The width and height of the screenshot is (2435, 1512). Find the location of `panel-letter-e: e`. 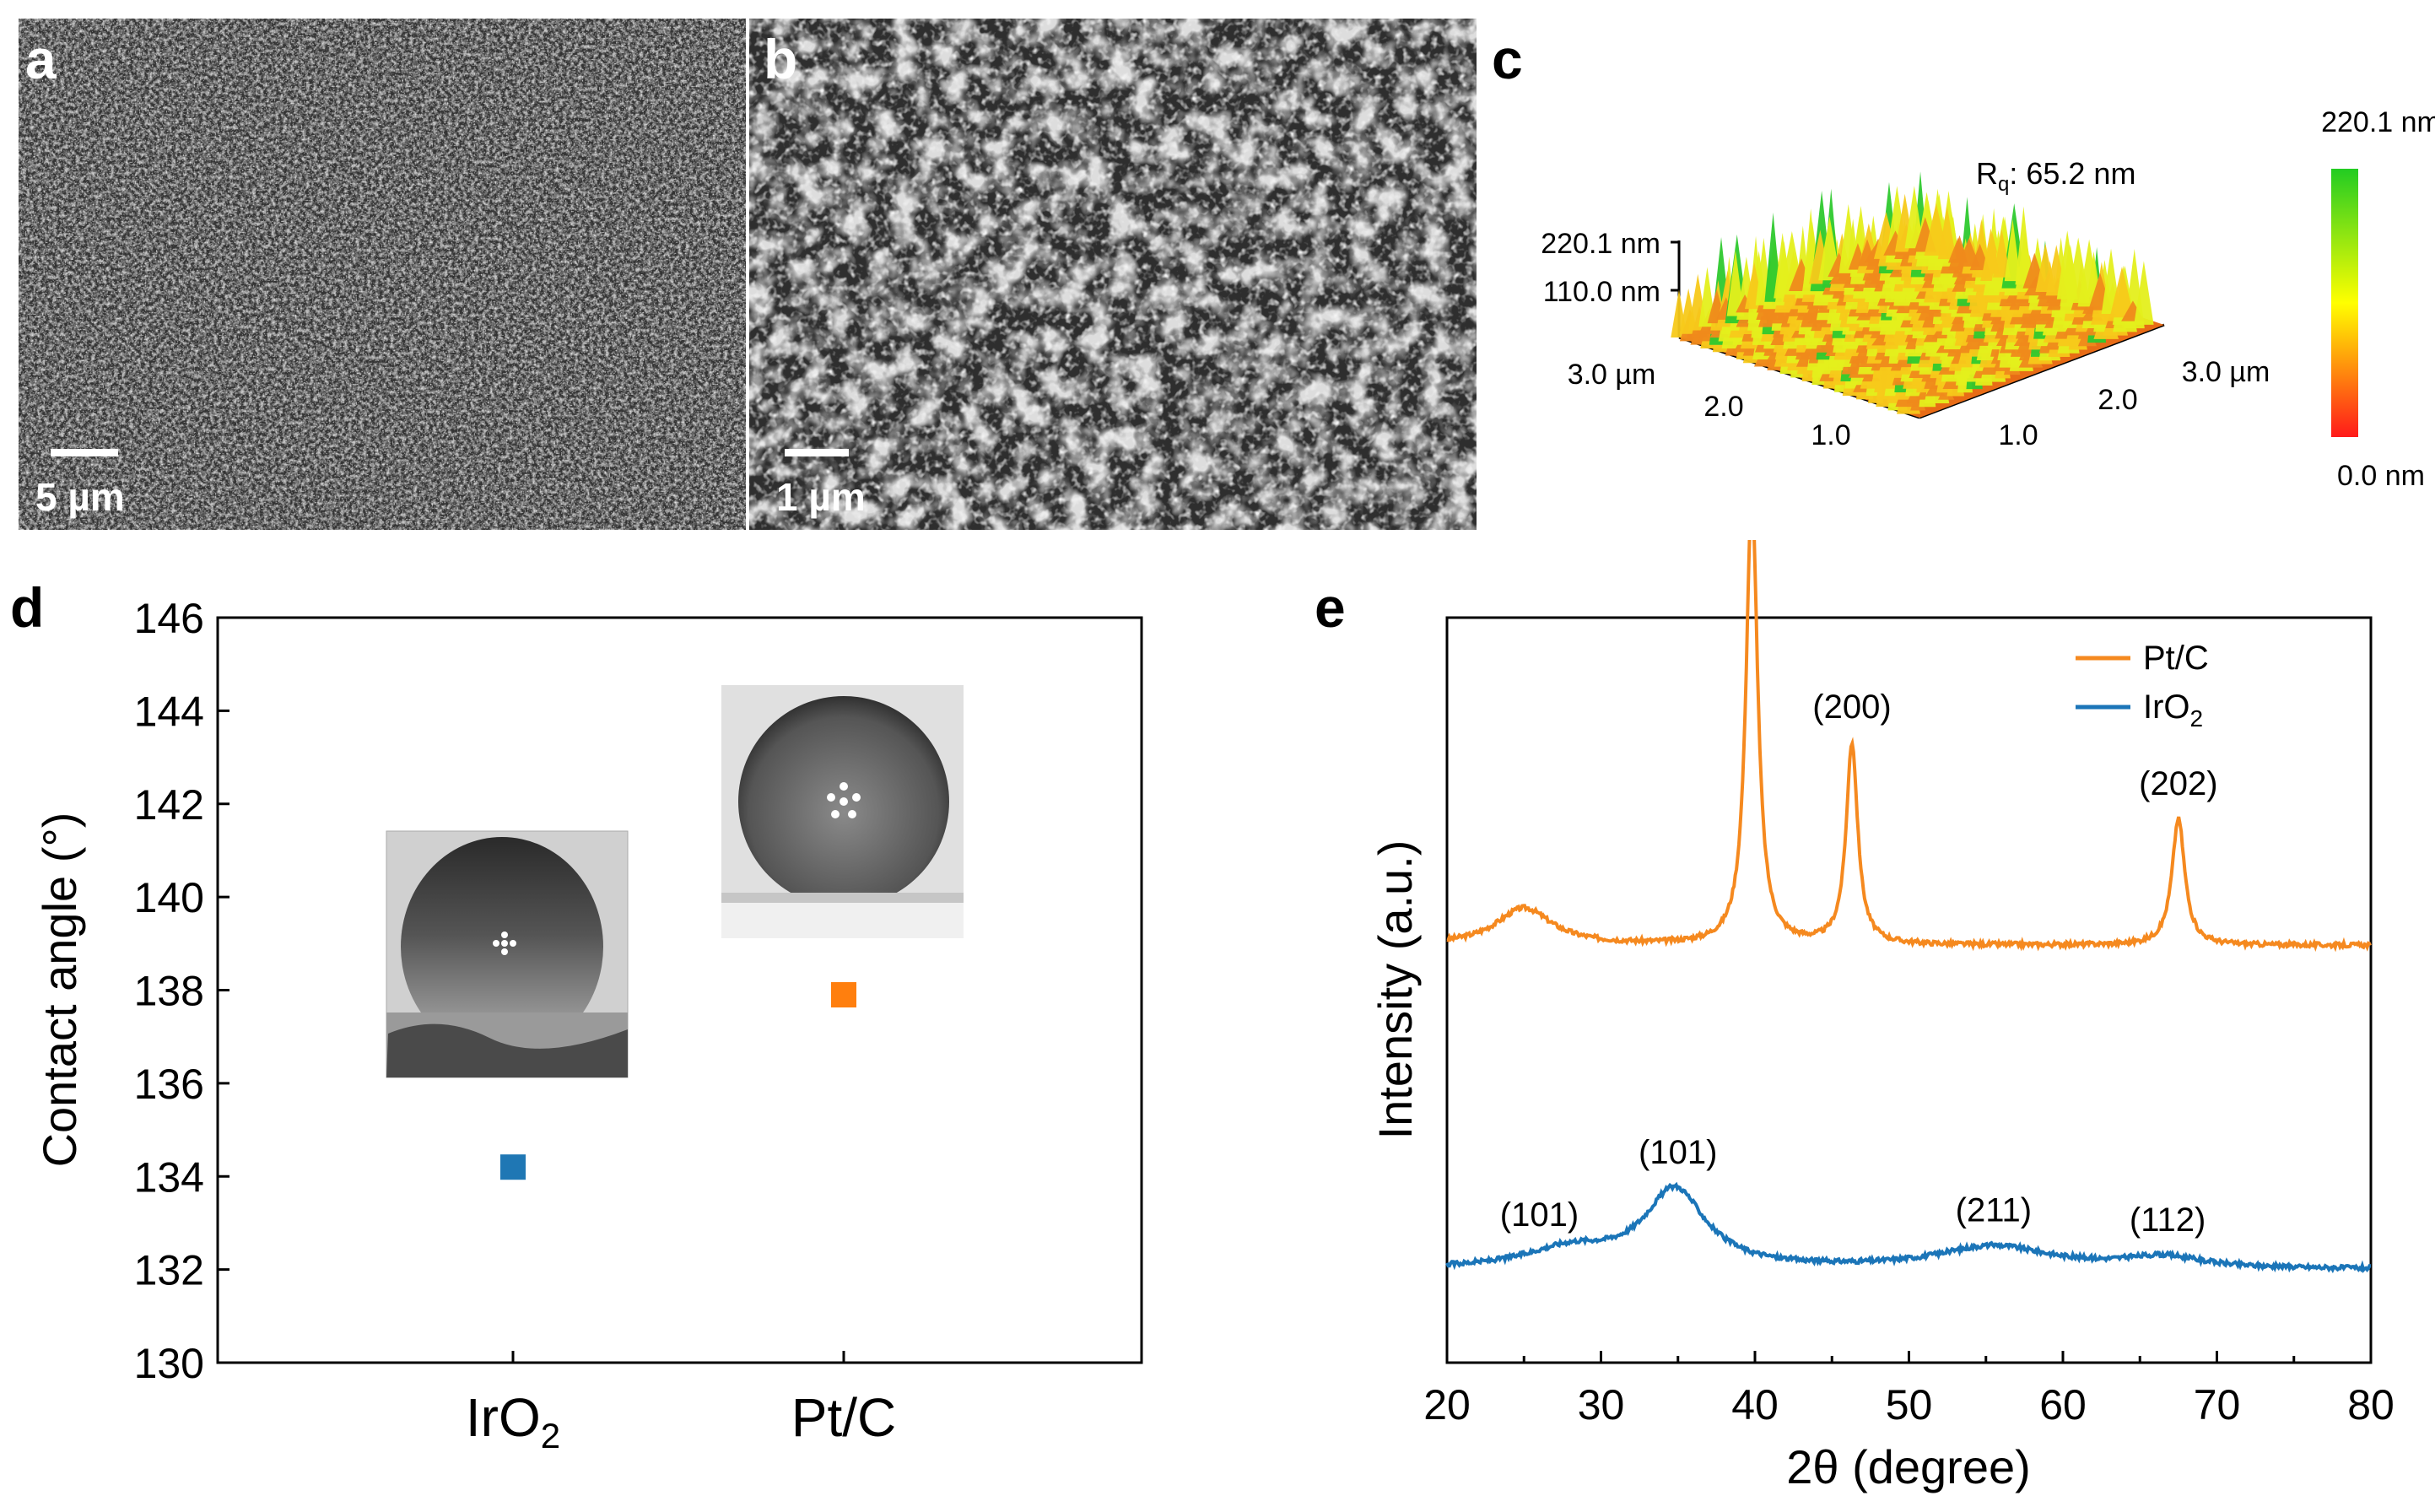

panel-letter-e: e is located at coordinates (1330, 607).